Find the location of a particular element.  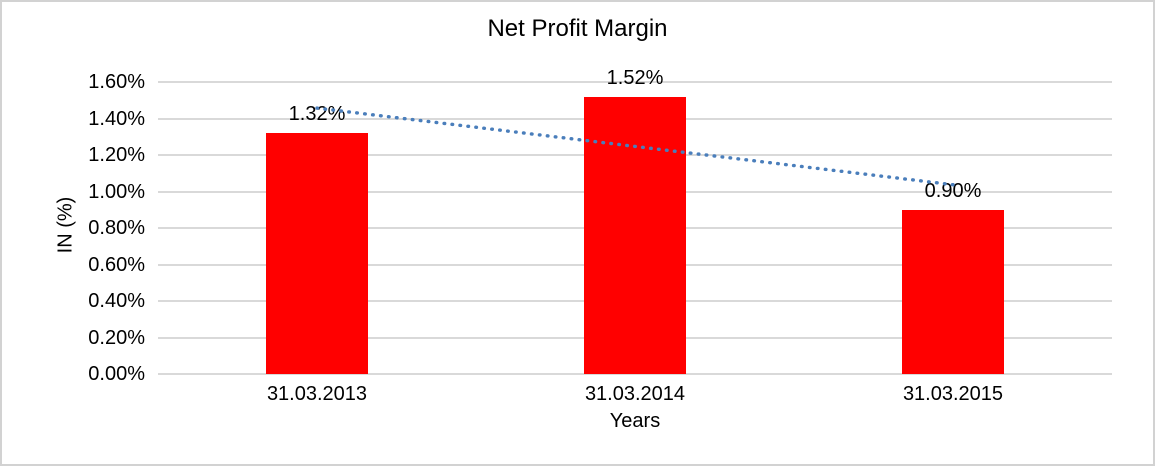

y-tick-label: 0.80% is located at coordinates (116, 228).